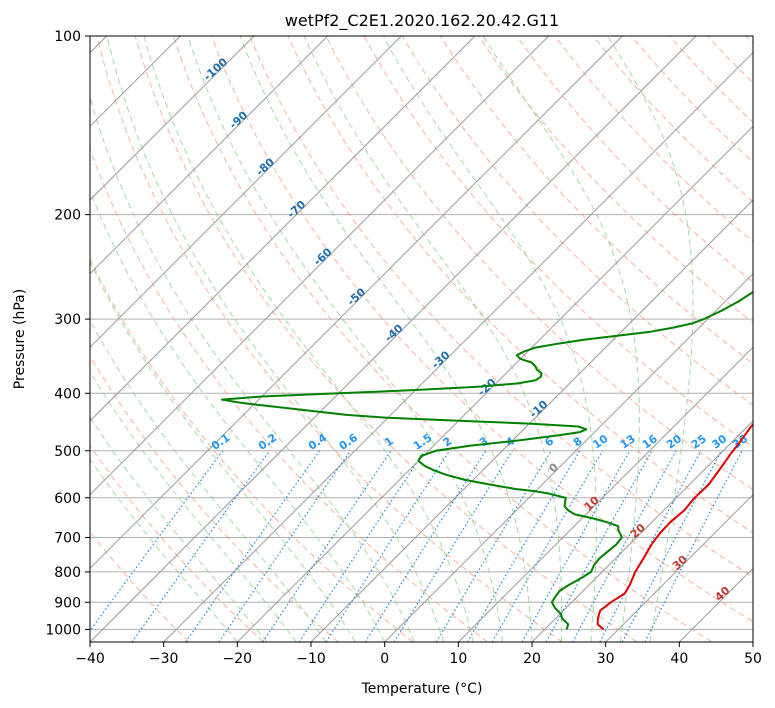 The image size is (775, 708). What do you see at coordinates (90, 659) in the screenshot?
I see `x-tick-label: −40` at bounding box center [90, 659].